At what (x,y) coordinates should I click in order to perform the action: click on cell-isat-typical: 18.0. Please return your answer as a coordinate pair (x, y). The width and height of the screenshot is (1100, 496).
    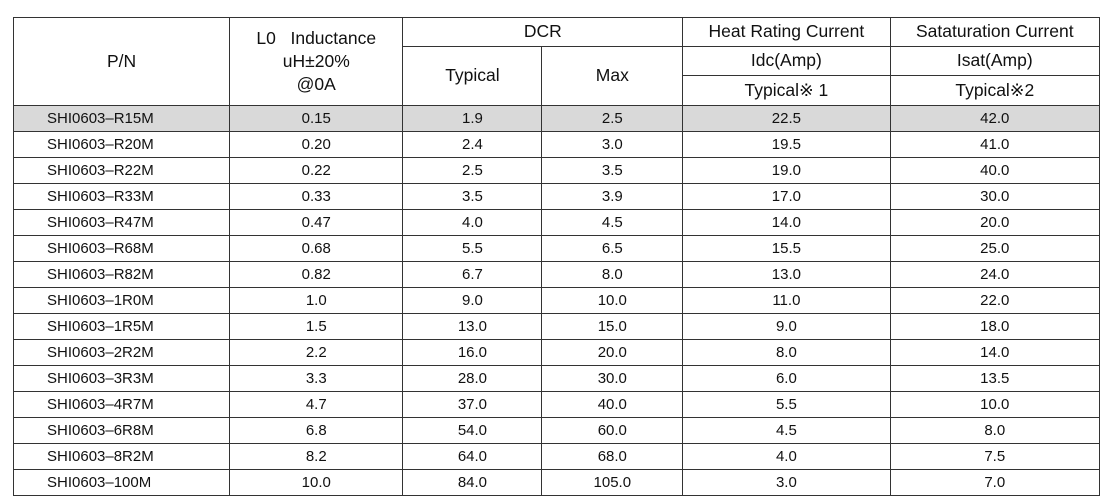
    Looking at the image, I should click on (994, 326).